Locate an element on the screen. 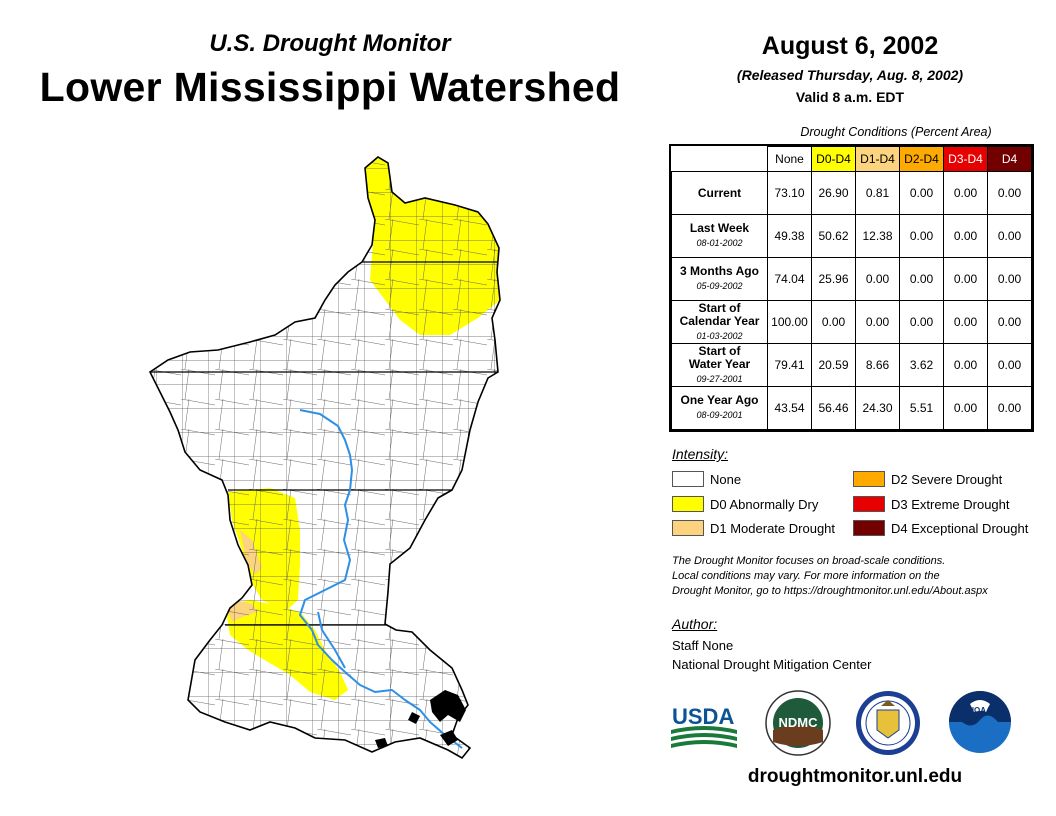 This screenshot has height=816, width=1056. col-header: D1-D4 is located at coordinates (877, 159).